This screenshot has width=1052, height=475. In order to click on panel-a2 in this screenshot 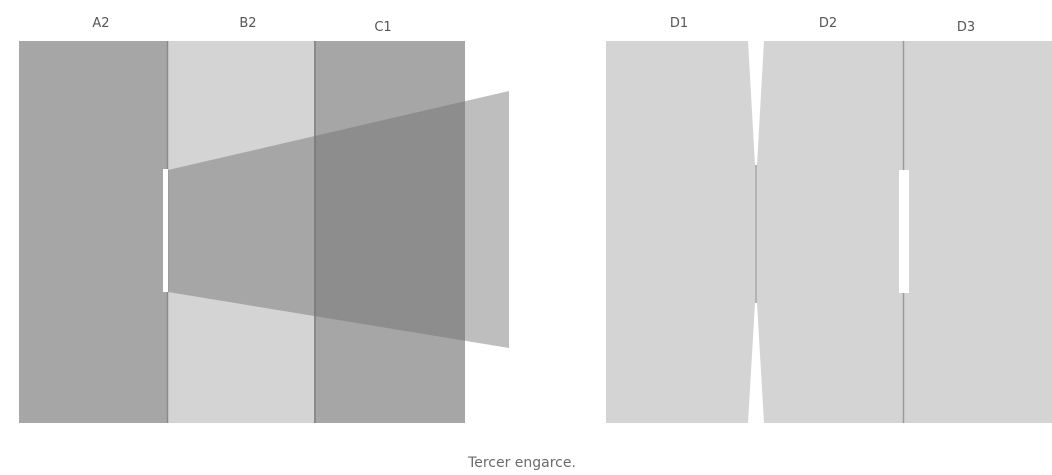, I will do `click(93, 232)`.